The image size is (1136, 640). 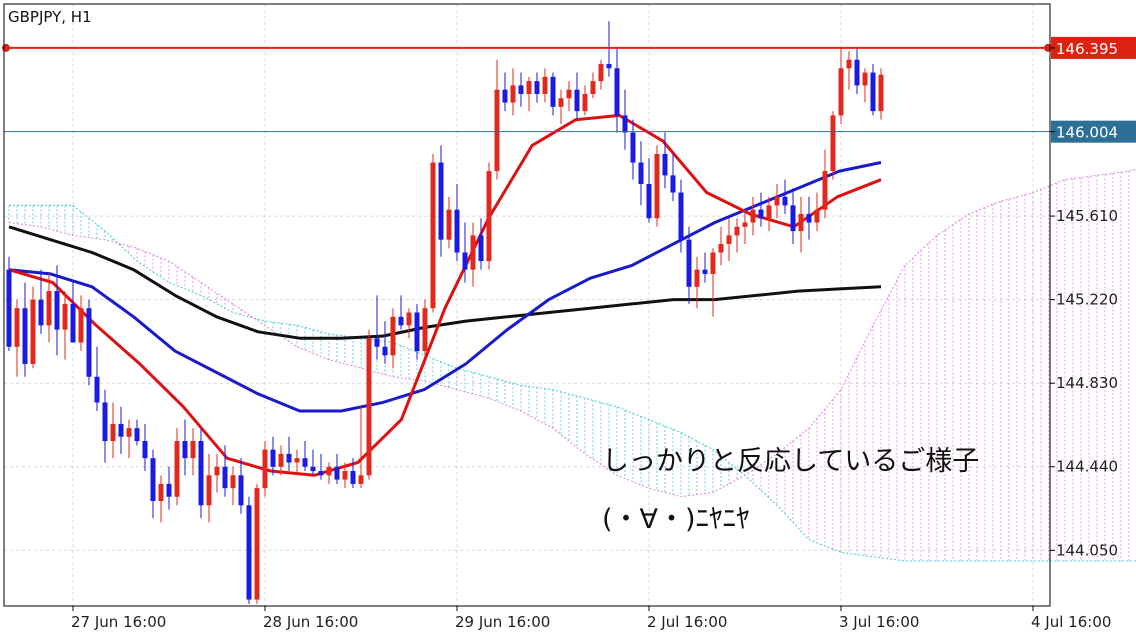 What do you see at coordinates (1087, 550) in the screenshot?
I see `y-tick-label: 144.050` at bounding box center [1087, 550].